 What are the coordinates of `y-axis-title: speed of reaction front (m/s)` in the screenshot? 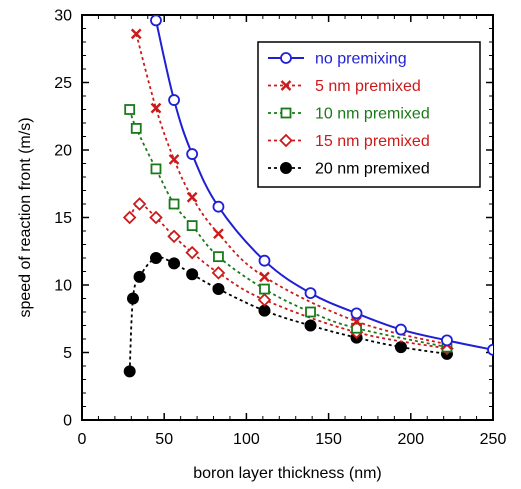 It's located at (25, 217).